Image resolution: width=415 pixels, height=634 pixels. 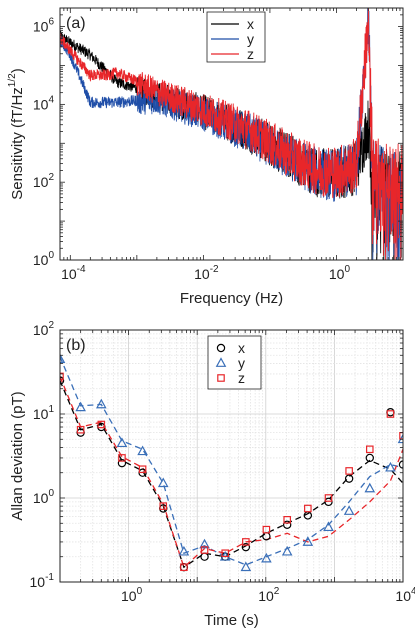 I want to click on x-tick-label: 10⁻⁴, so click(x=73, y=273).